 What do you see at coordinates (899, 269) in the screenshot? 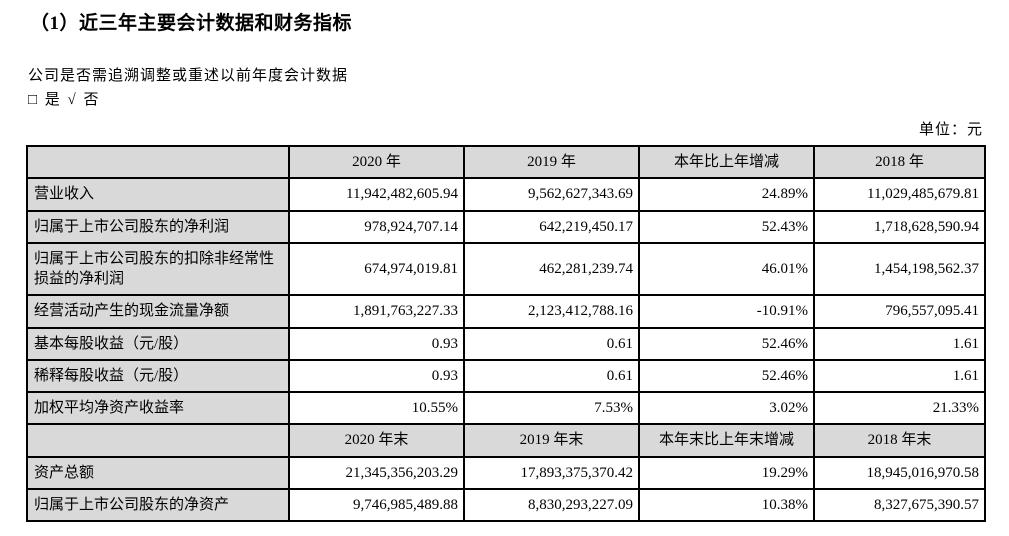
I see `cell-value: 1,454,198,562.37` at bounding box center [899, 269].